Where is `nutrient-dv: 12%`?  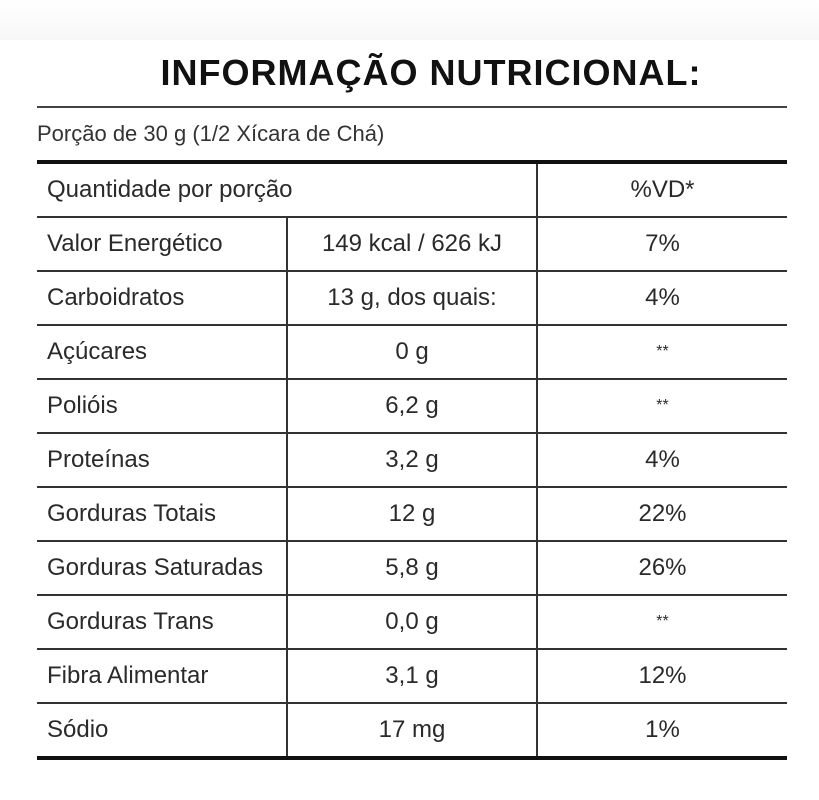 nutrient-dv: 12% is located at coordinates (662, 676).